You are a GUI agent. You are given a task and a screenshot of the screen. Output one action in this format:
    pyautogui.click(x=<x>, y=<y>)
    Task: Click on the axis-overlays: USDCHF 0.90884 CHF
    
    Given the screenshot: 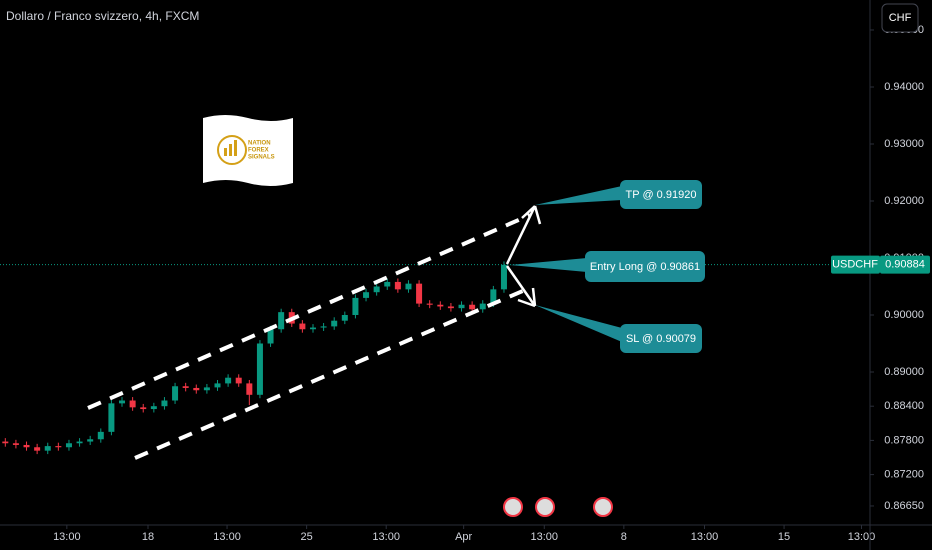 What is the action you would take?
    pyautogui.click(x=880, y=138)
    